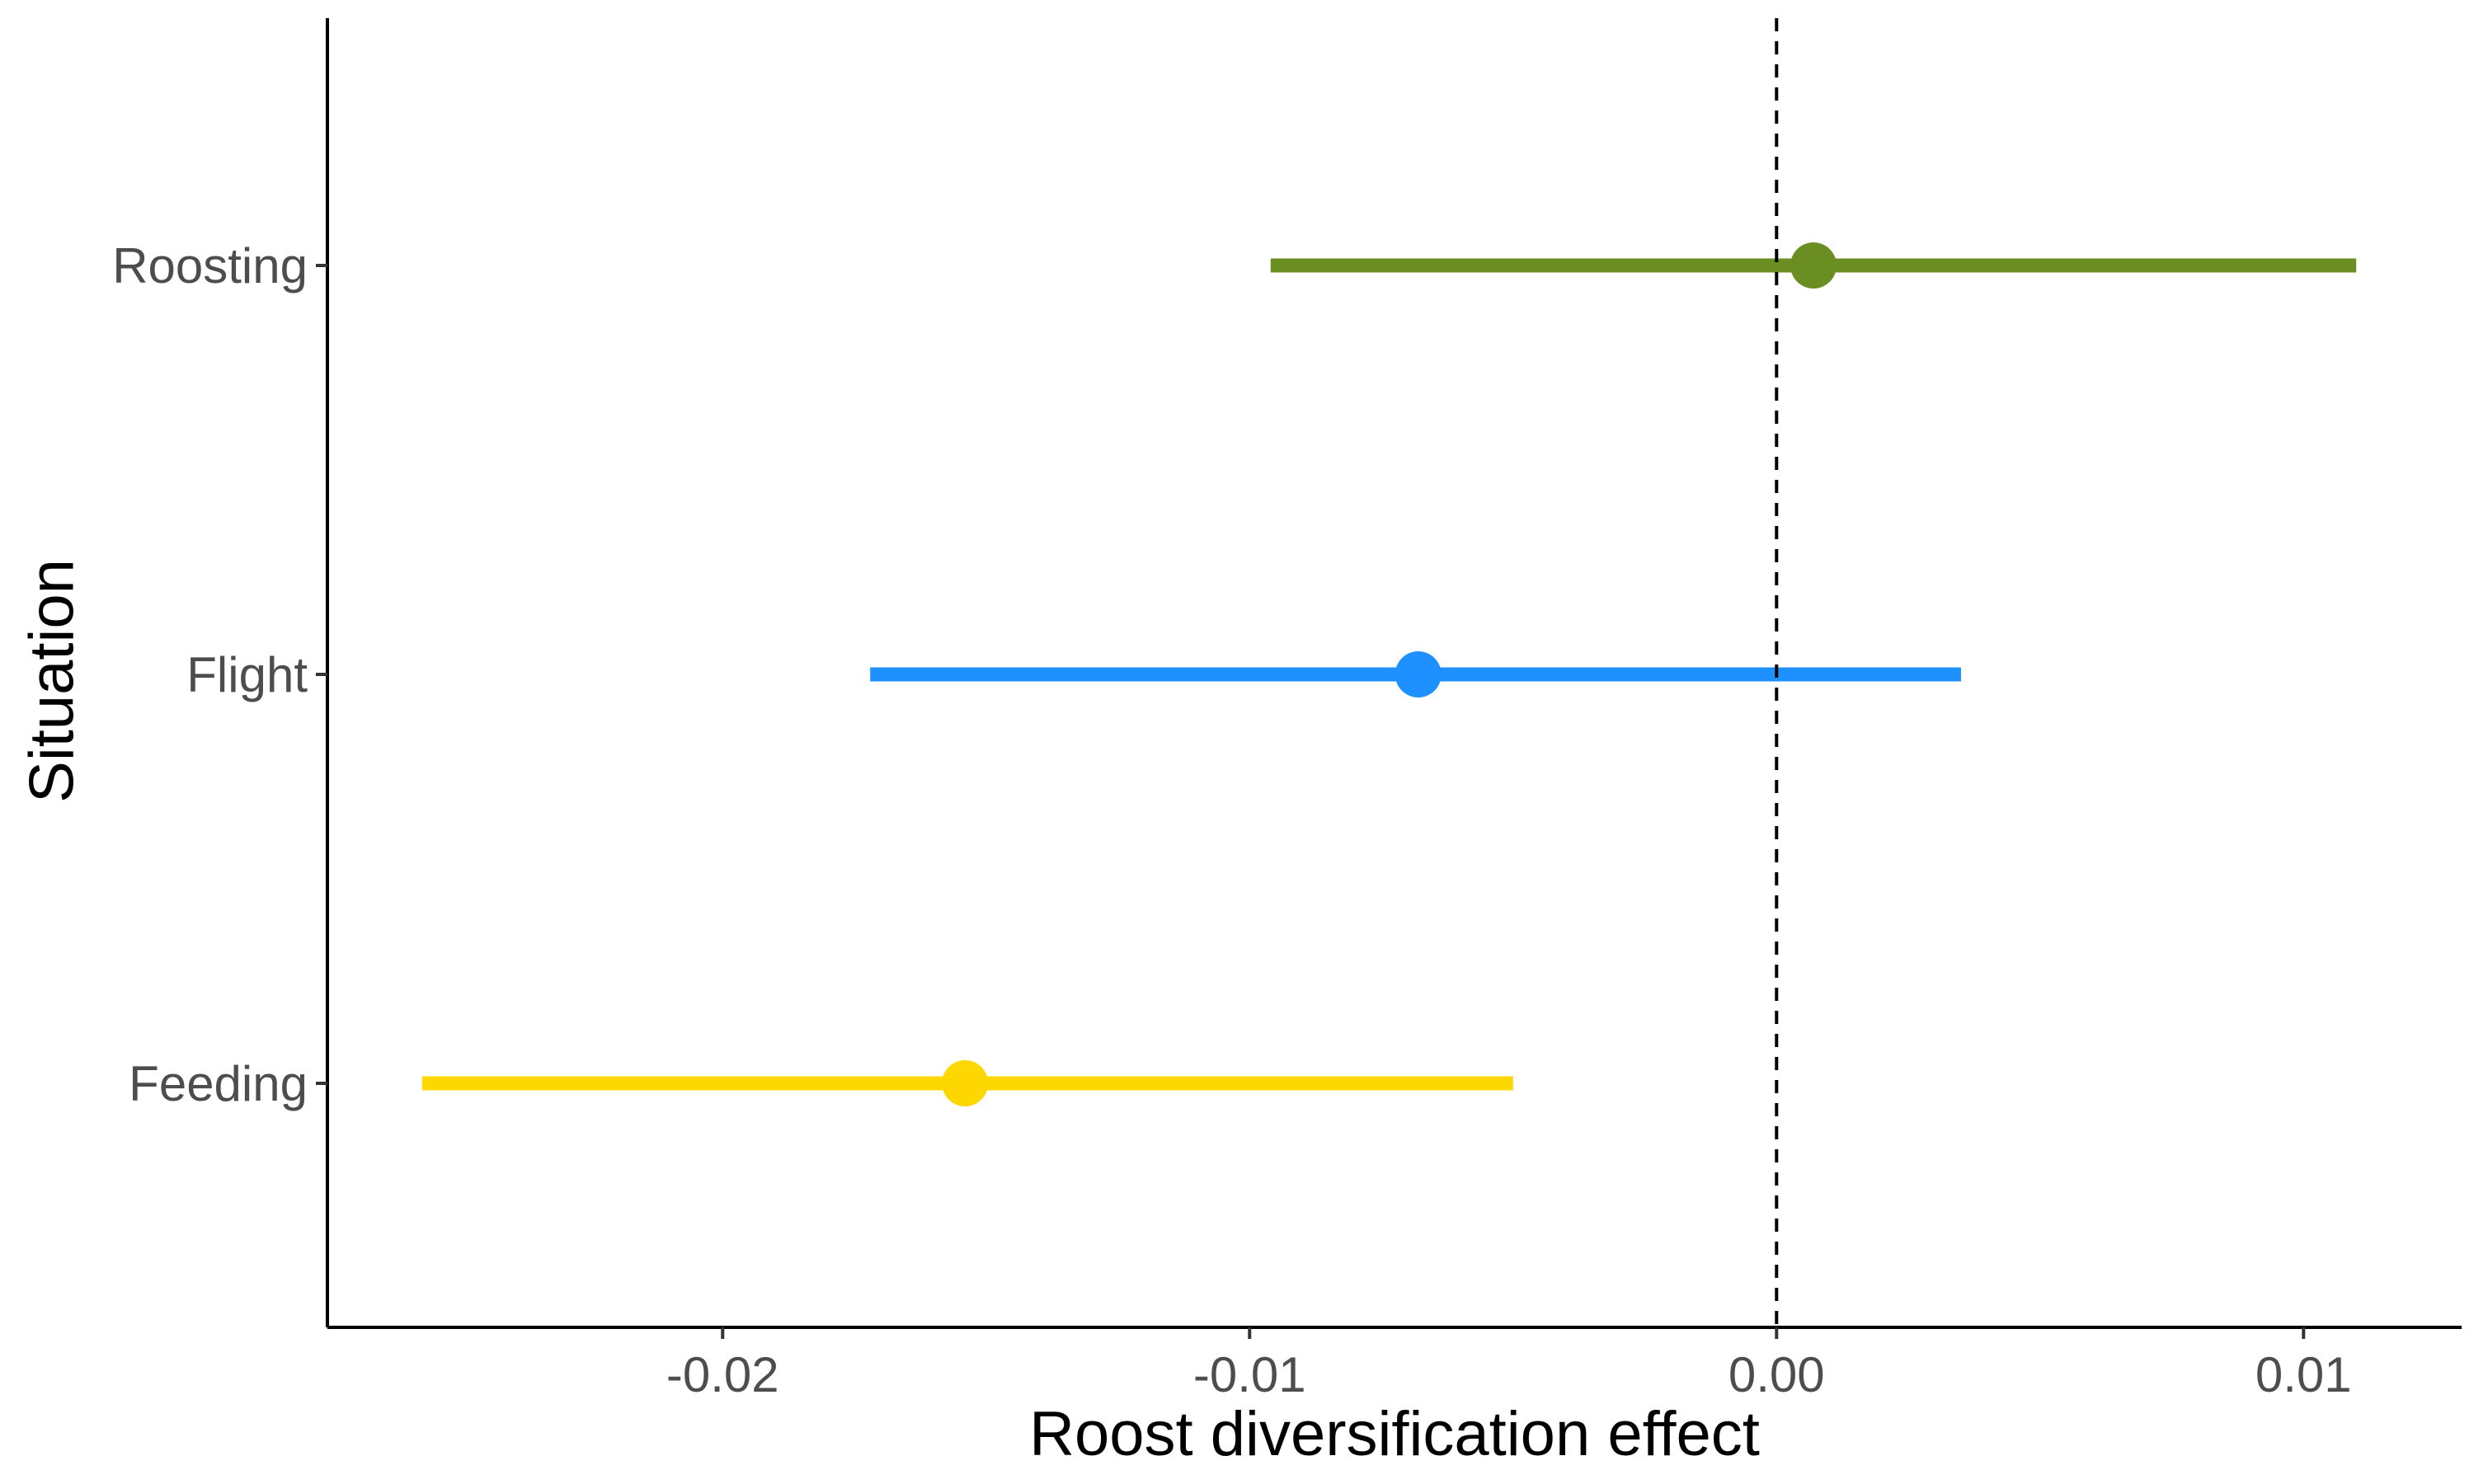 The height and width of the screenshot is (1484, 2474). What do you see at coordinates (1813, 265) in the screenshot?
I see `point-estimate-roosting` at bounding box center [1813, 265].